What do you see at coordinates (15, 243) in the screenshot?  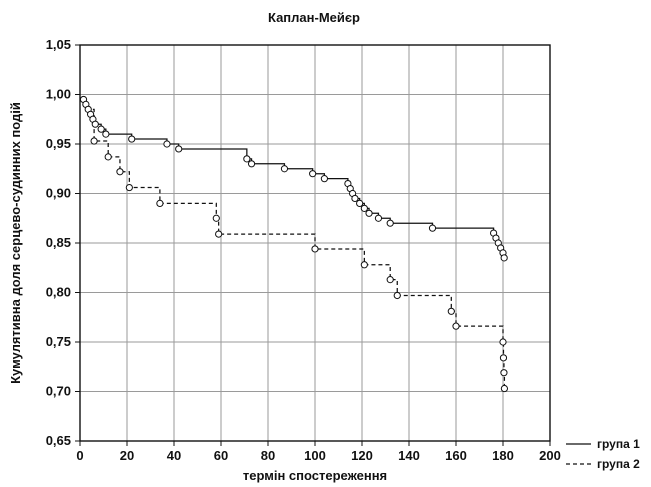 I see `y-axis-title: Кумулятивна доля серцево-судинних подій` at bounding box center [15, 243].